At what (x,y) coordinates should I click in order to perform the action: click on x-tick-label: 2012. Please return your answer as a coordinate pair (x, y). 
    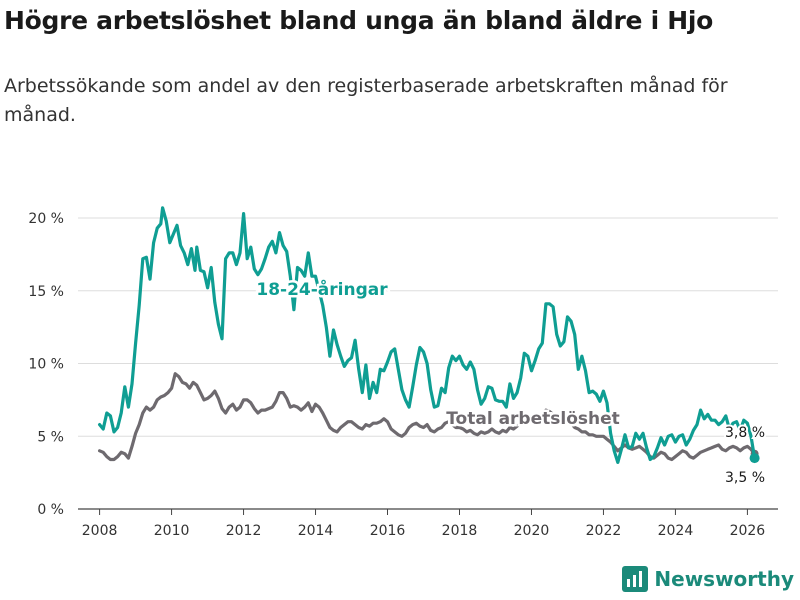
    Looking at the image, I should click on (244, 531).